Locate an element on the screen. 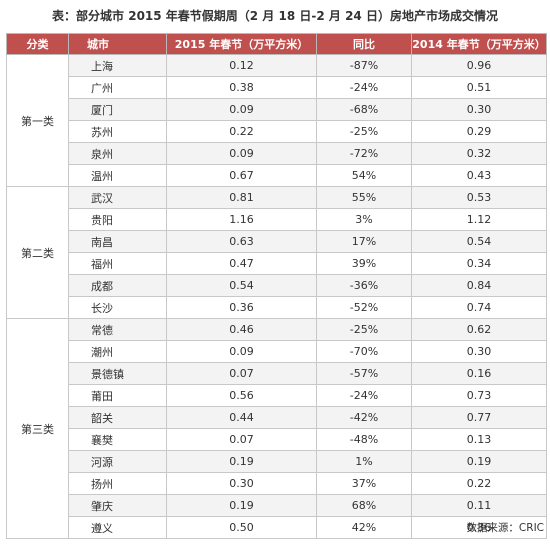  yoy-cell: -48% is located at coordinates (364, 439).